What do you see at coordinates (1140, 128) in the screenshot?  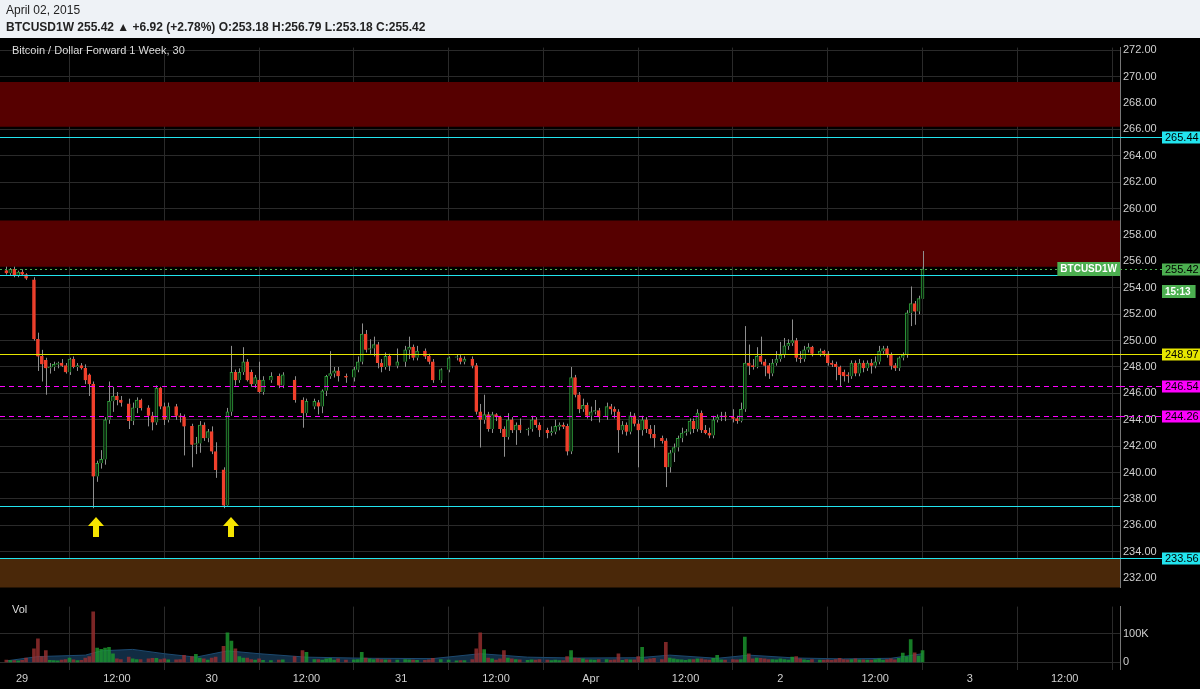 I see `y-tick-label: 266.00` at bounding box center [1140, 128].